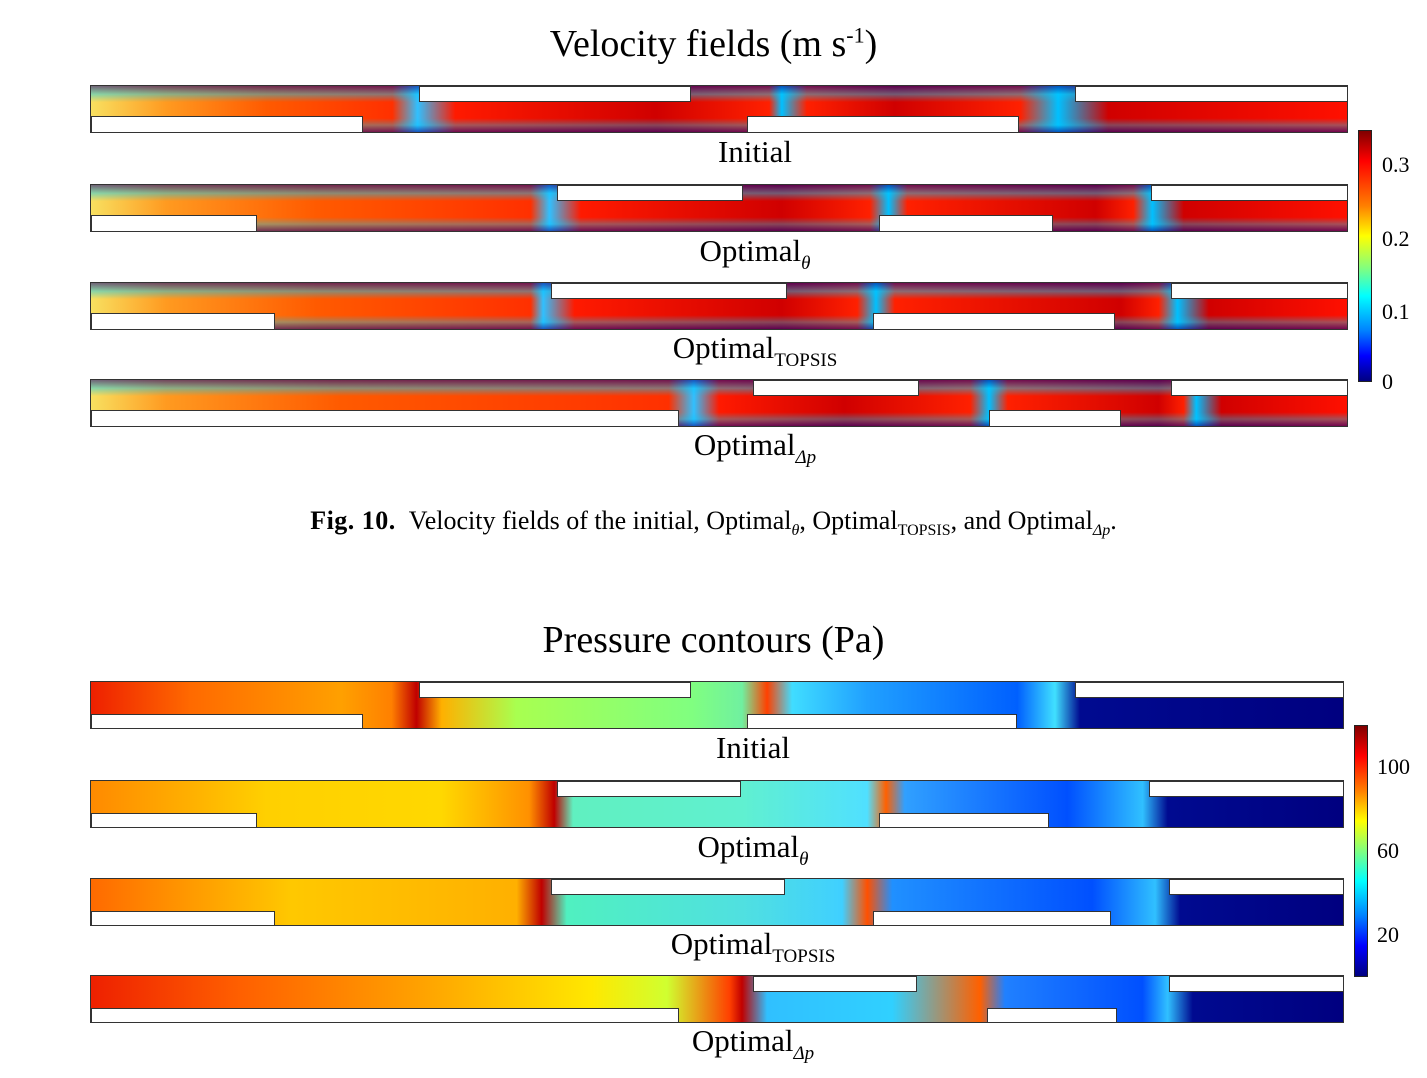 This screenshot has width=1427, height=1078. Describe the element at coordinates (795, 530) in the screenshot. I see `caption-sub: θ` at that location.